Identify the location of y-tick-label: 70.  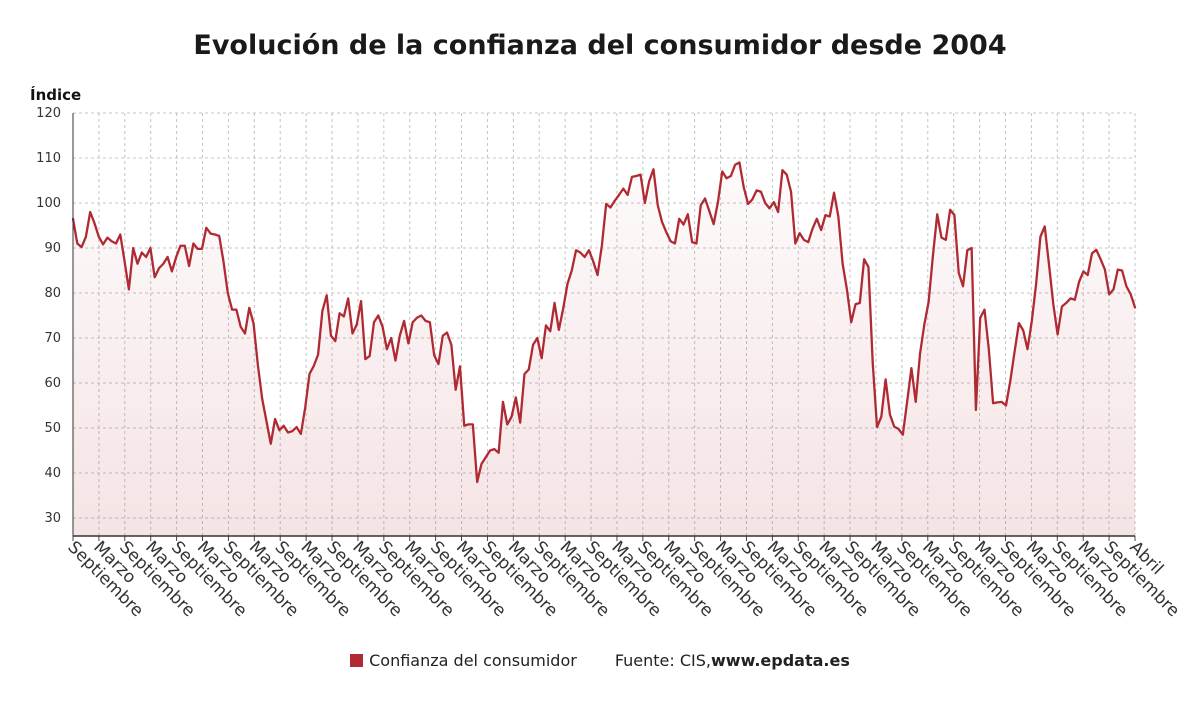
(52, 338).